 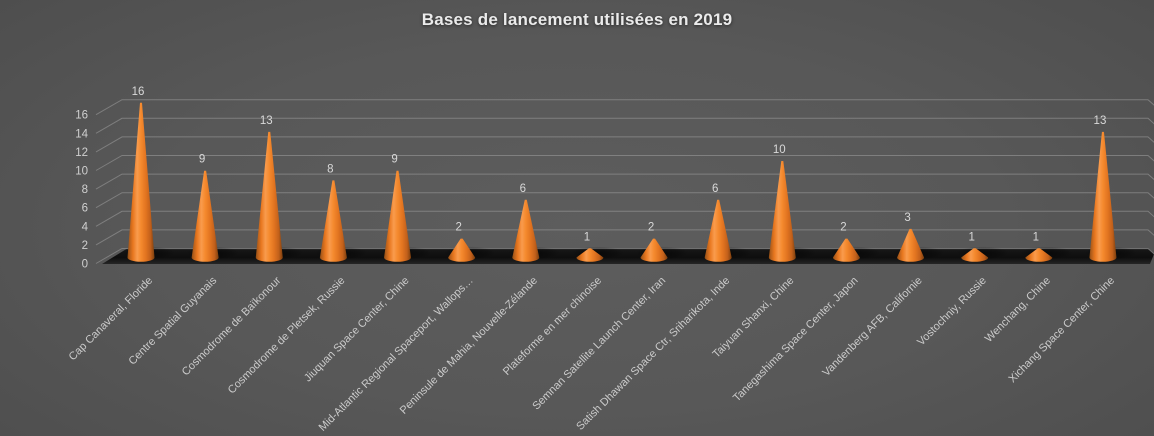 I want to click on category-label: Vostochniy, Russie, so click(x=952, y=312).